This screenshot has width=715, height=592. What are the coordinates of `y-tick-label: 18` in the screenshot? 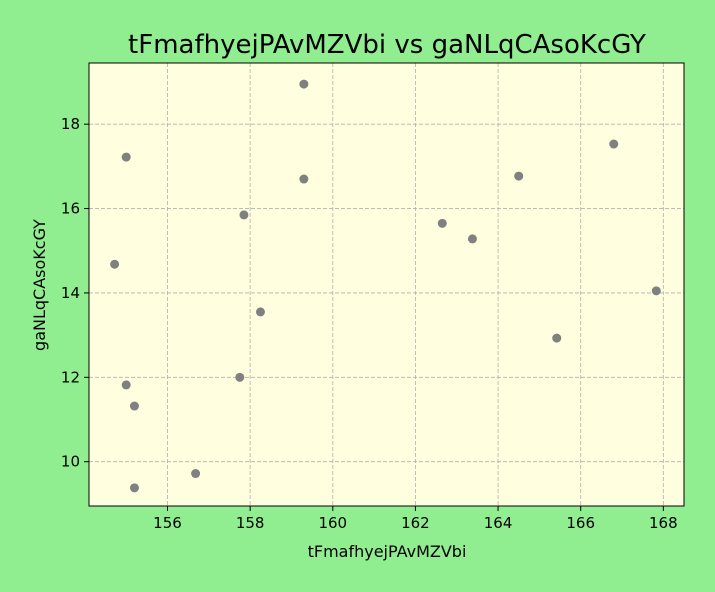 It's located at (70, 124).